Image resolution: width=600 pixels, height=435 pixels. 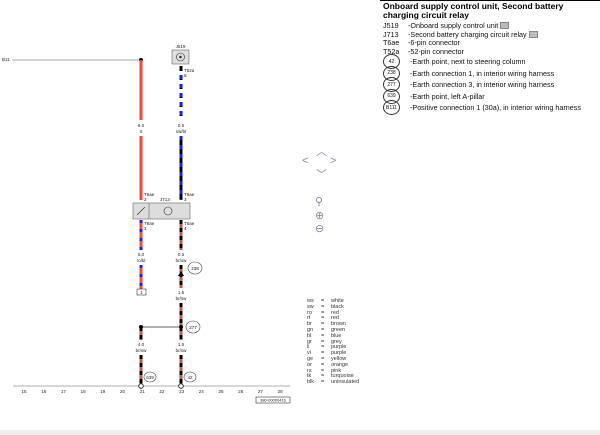 I want to click on colour-code-row: vi = purple, so click(x=327, y=353).